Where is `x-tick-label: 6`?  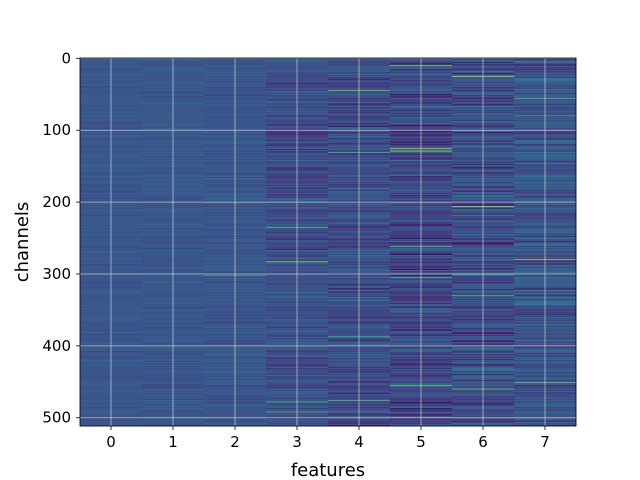 x-tick-label: 6 is located at coordinates (483, 442).